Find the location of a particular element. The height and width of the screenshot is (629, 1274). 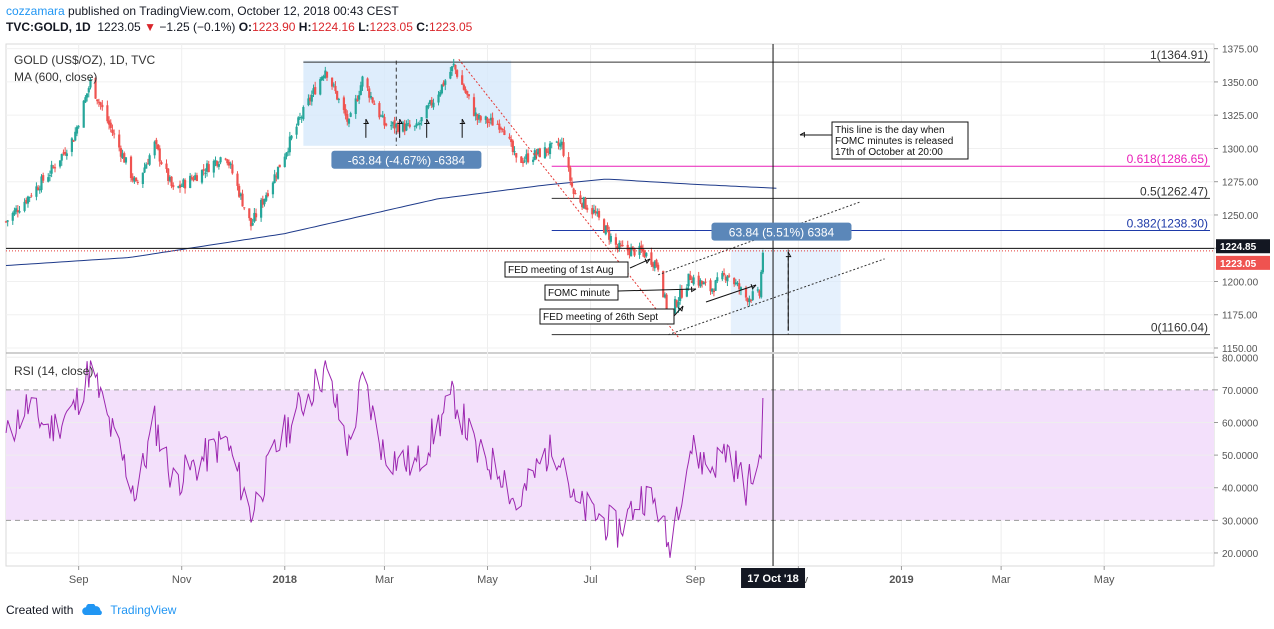

measure-label-up: 63.84 (5.51%) 6384 is located at coordinates (781, 231).